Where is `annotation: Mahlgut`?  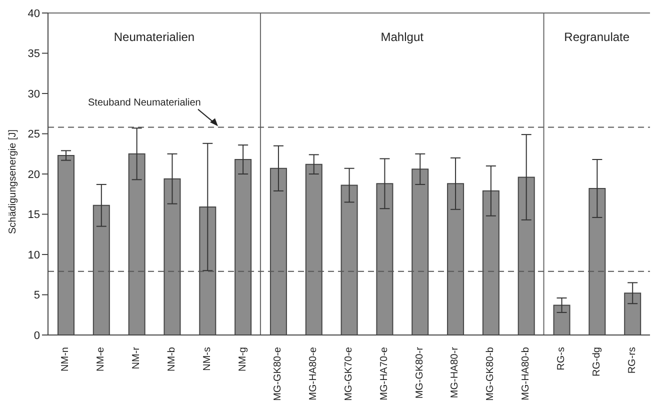 annotation: Mahlgut is located at coordinates (402, 37).